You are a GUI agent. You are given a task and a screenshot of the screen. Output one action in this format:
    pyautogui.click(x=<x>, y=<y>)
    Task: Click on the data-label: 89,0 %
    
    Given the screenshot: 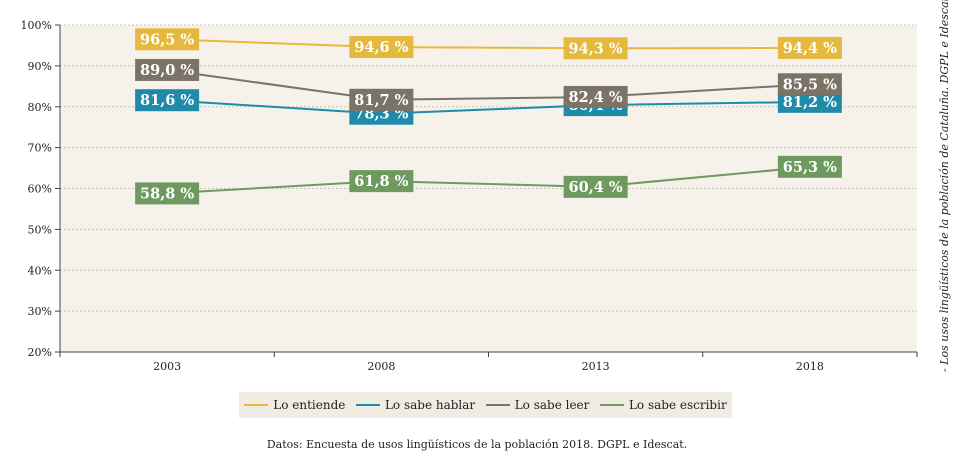 What is the action you would take?
    pyautogui.click(x=167, y=70)
    